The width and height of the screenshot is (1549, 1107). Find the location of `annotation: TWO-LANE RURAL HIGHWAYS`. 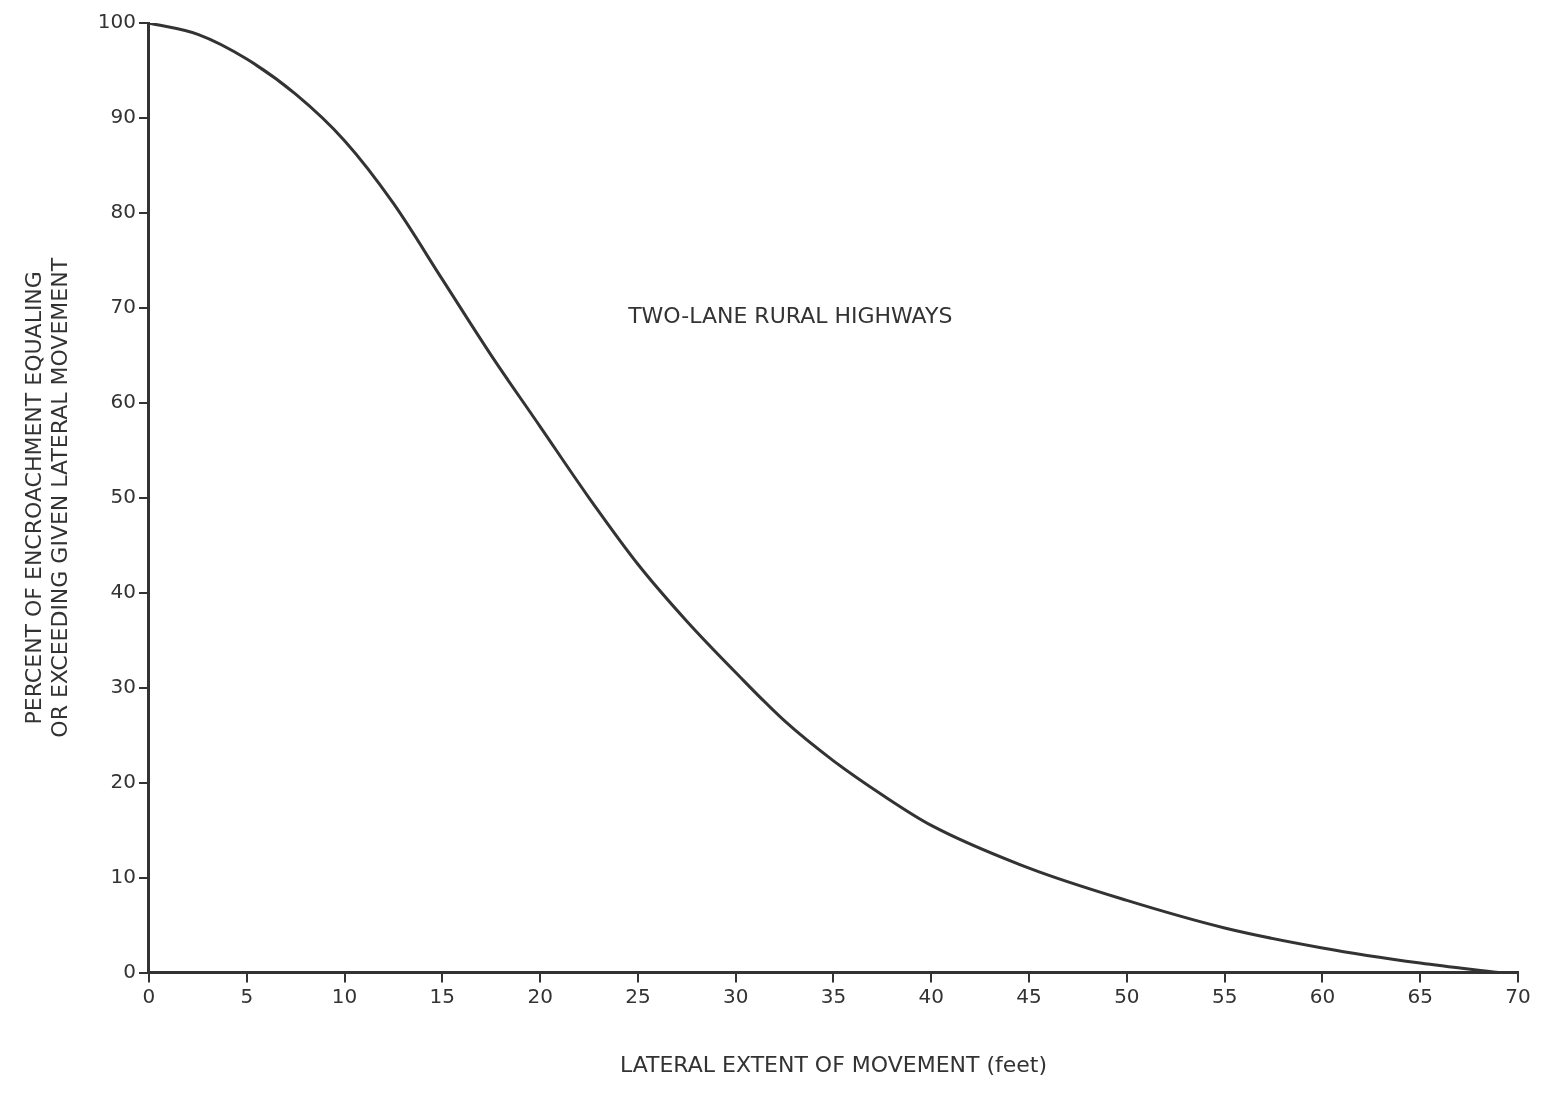

annotation: TWO-LANE RURAL HIGHWAYS is located at coordinates (790, 316).